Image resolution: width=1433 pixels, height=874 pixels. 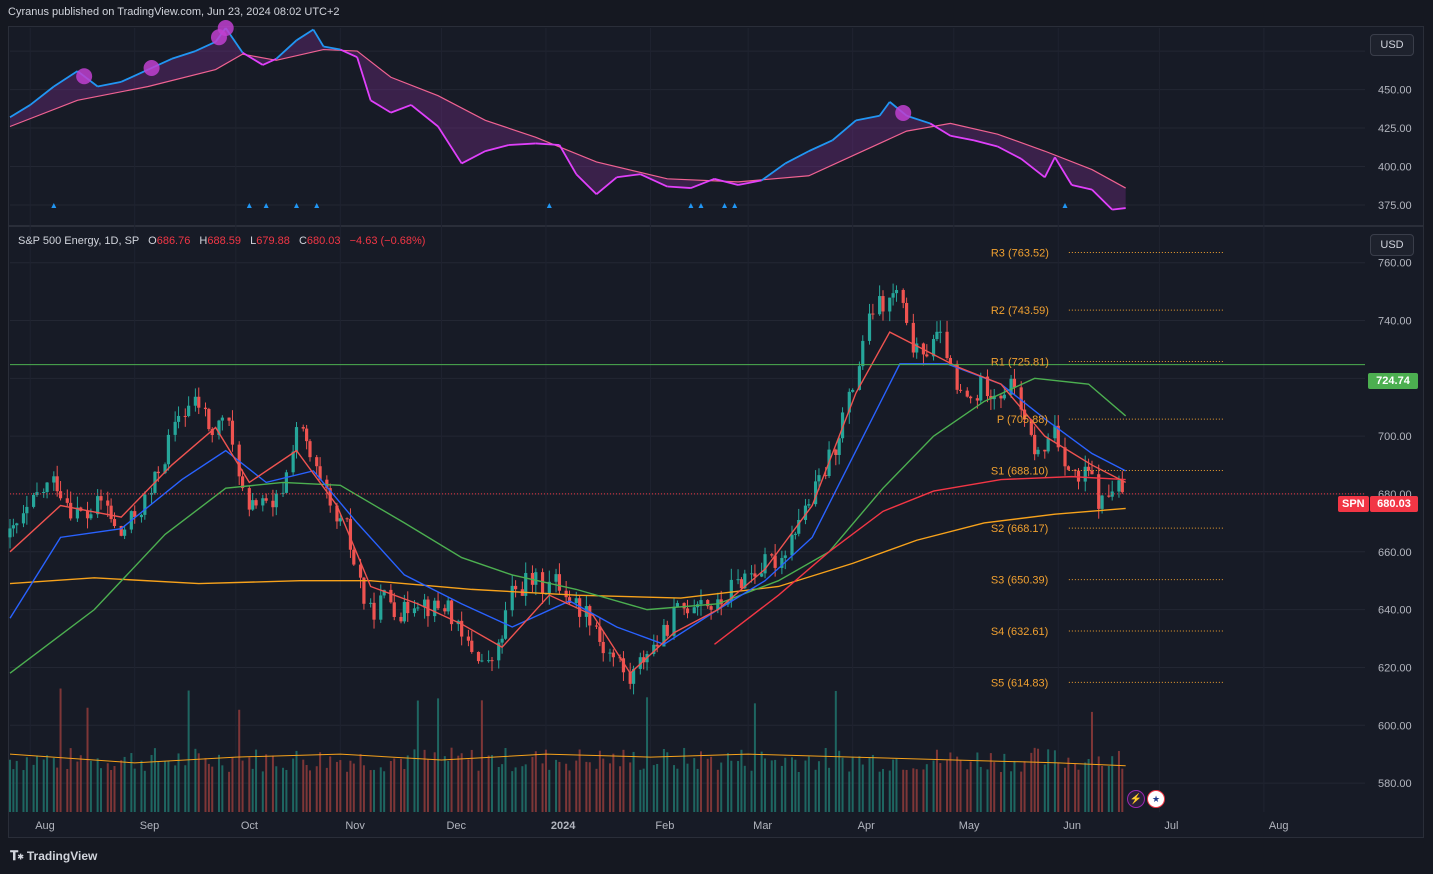 I want to click on price-y-tick: 640.00, so click(x=1395, y=611).